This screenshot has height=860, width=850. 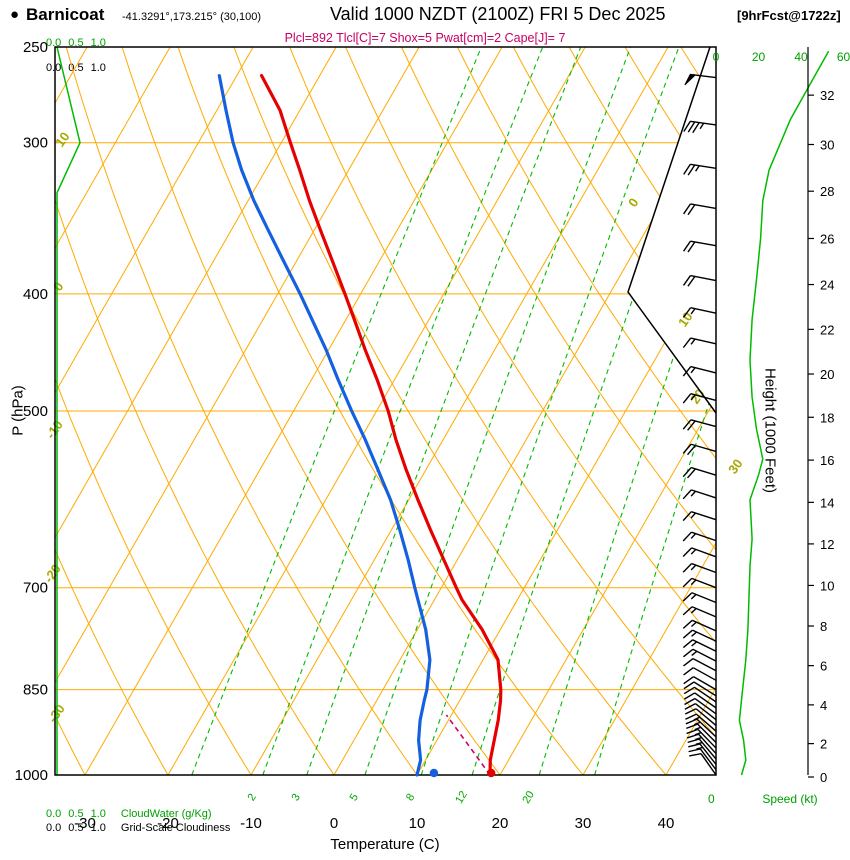 What do you see at coordinates (827, 191) in the screenshot?
I see `svg-text: 28` at bounding box center [827, 191].